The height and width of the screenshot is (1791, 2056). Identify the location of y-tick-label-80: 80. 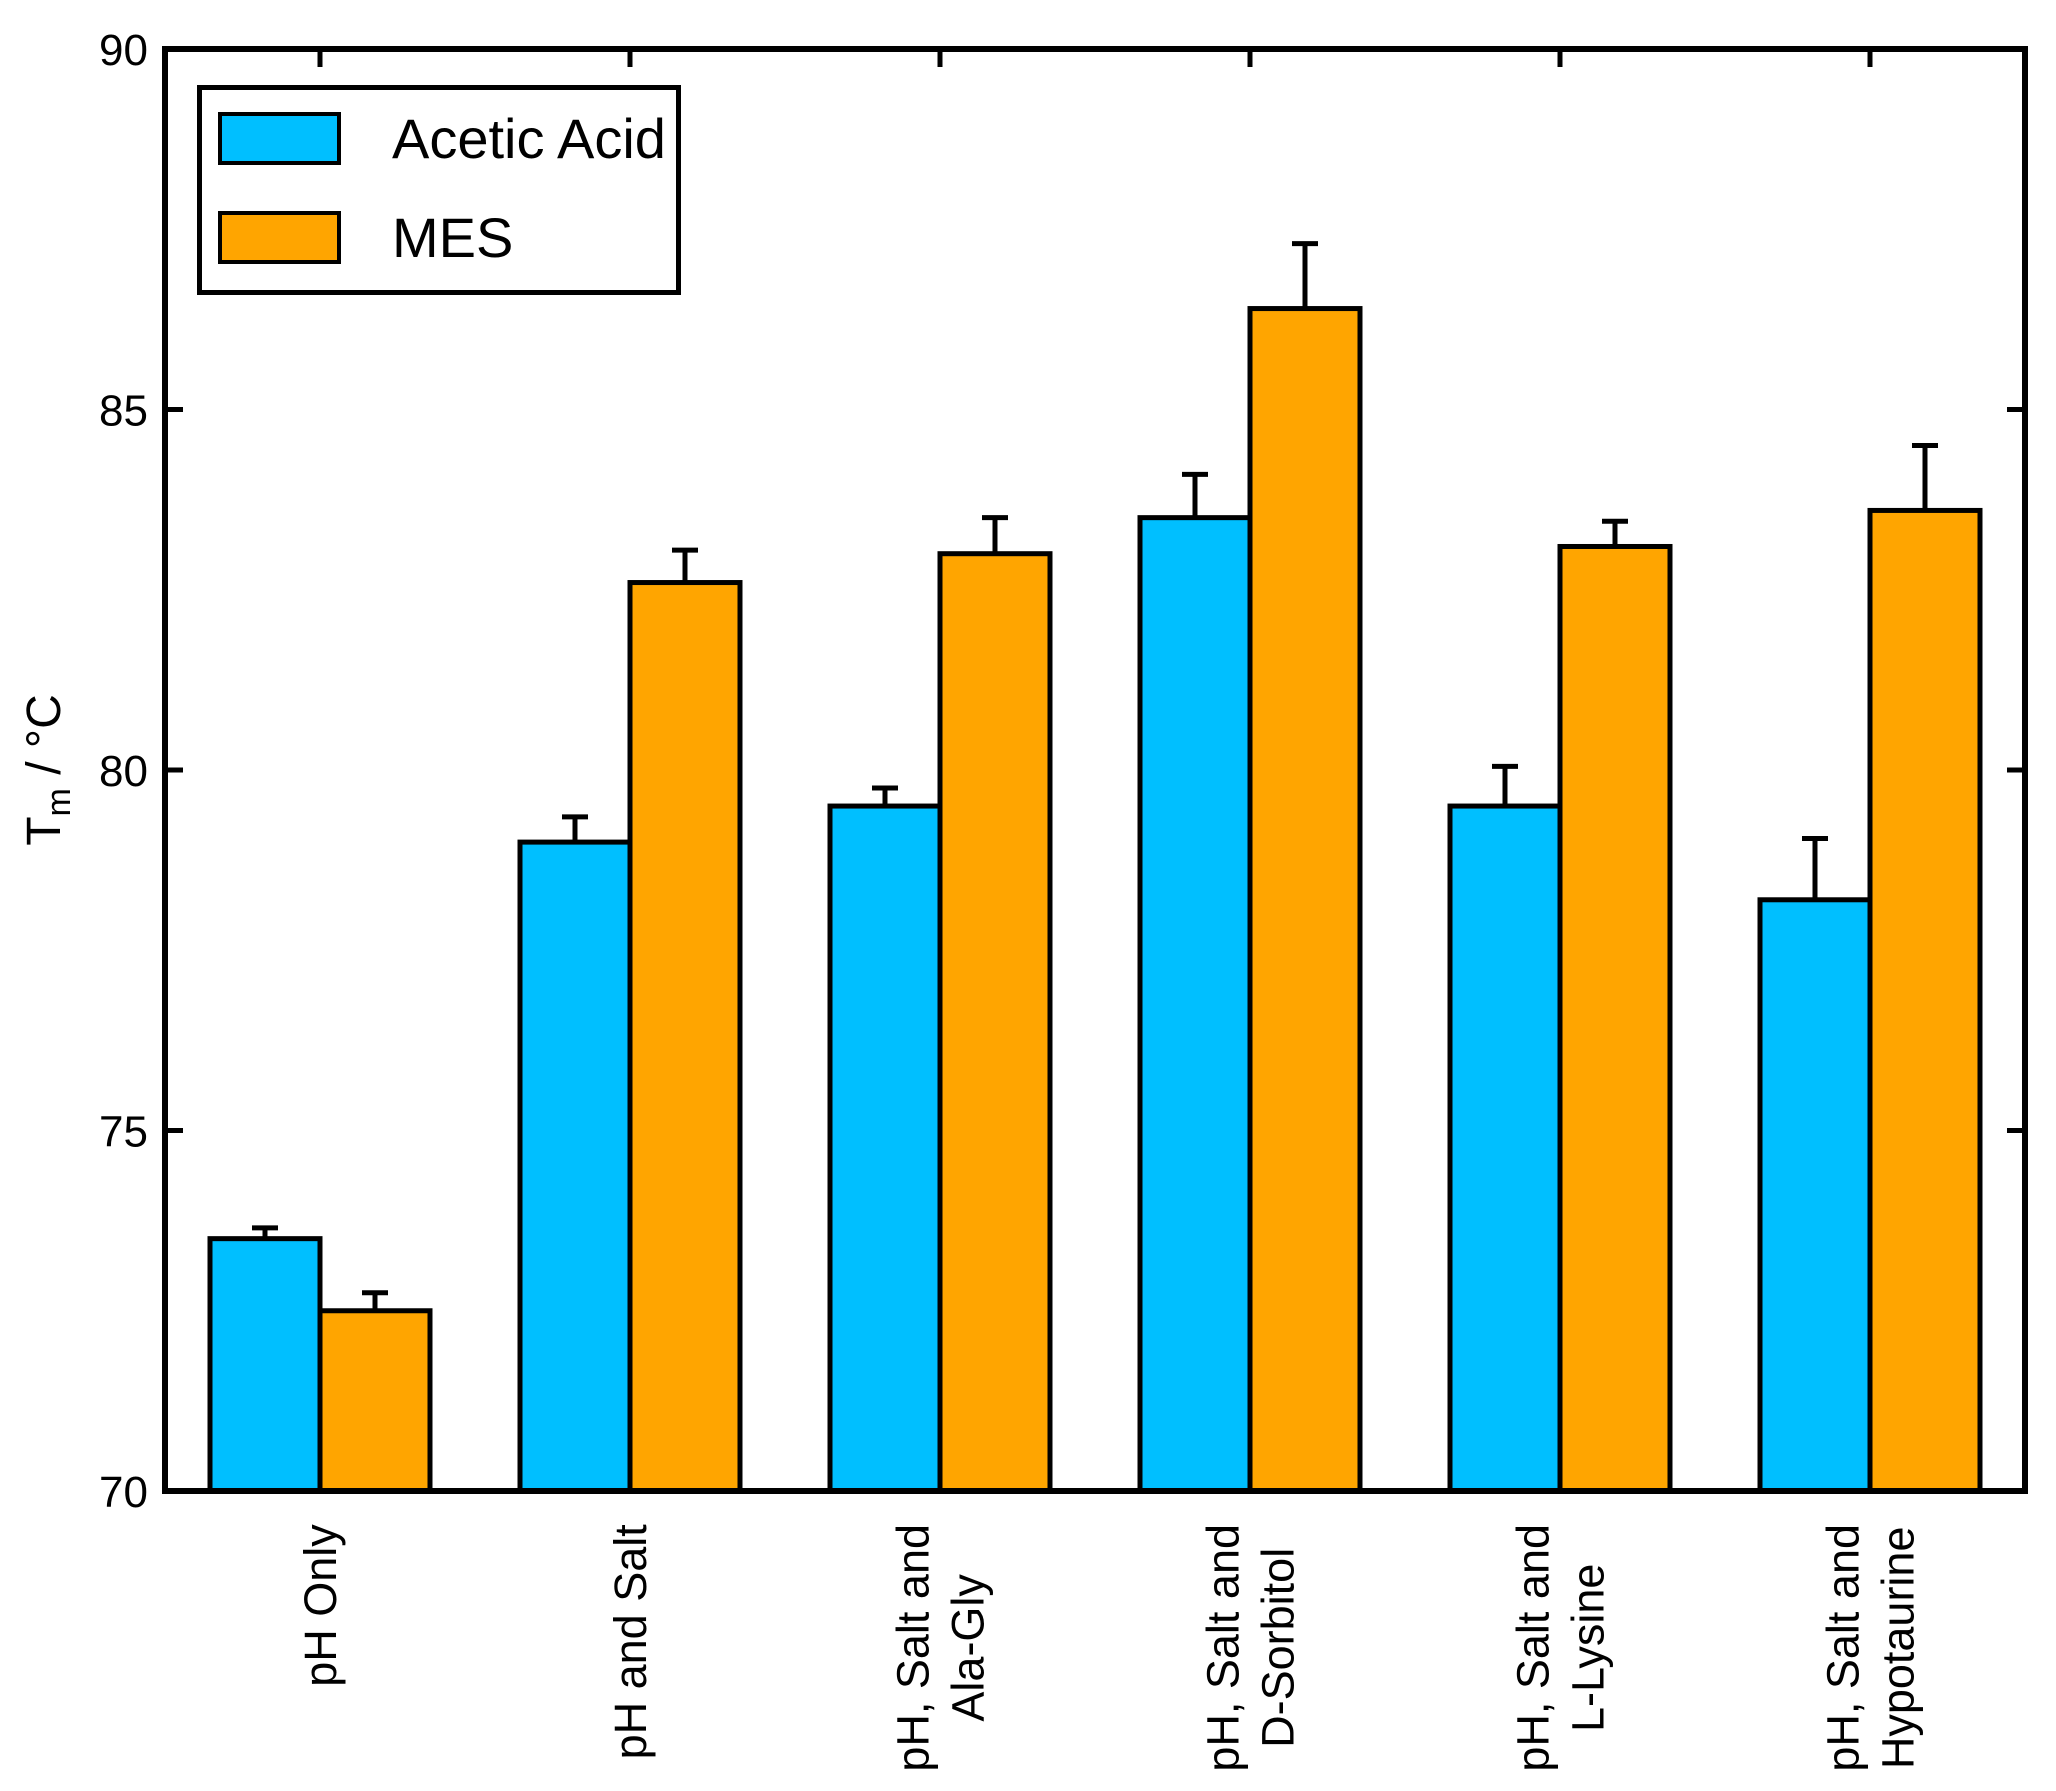
(123, 771).